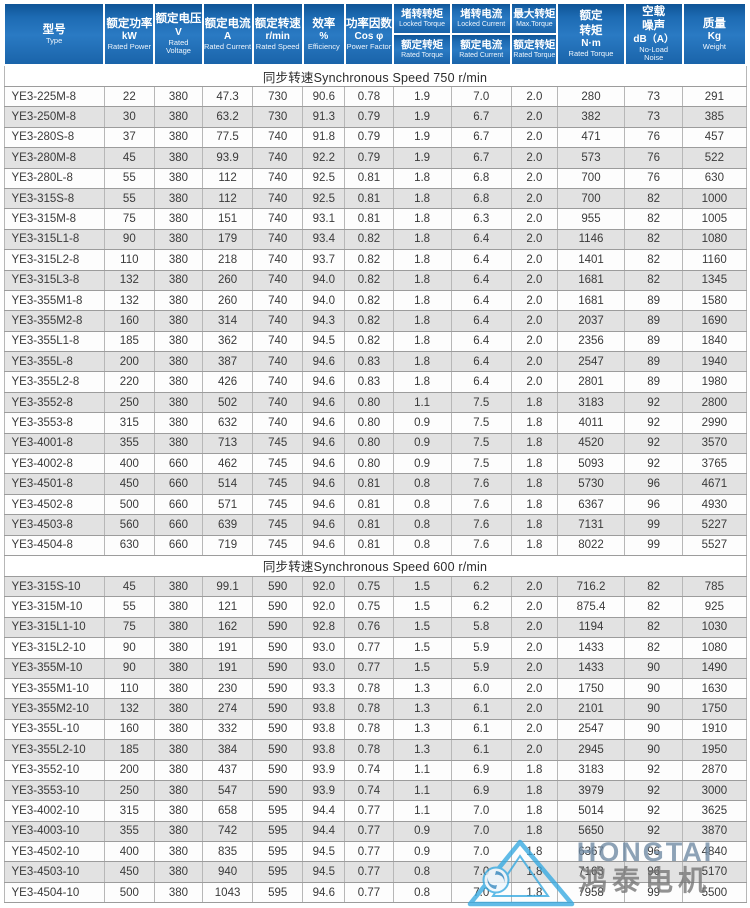 This screenshot has height=908, width=750. Describe the element at coordinates (54, 402) in the screenshot. I see `type-cell: YE3-3552-8` at that location.